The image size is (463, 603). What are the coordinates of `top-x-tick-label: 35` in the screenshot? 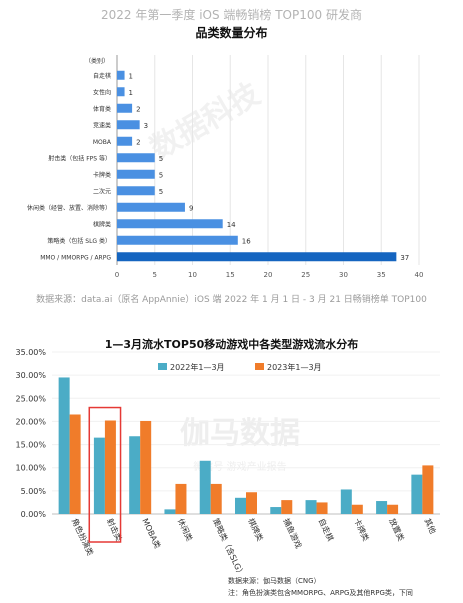 It's located at (381, 275).